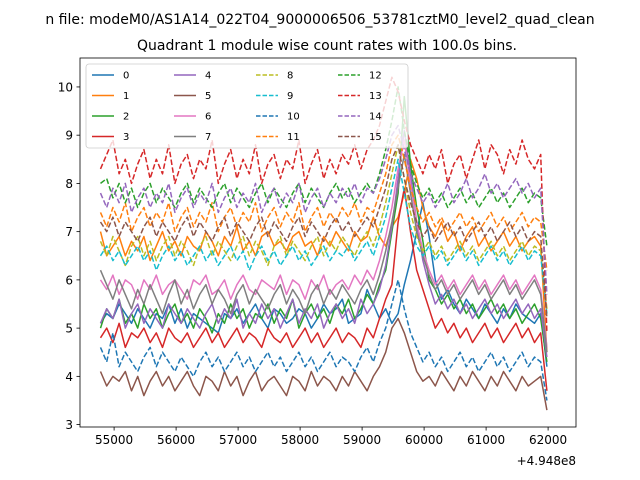 The height and width of the screenshot is (480, 640). I want to click on legend-label-4: 4, so click(208, 76).